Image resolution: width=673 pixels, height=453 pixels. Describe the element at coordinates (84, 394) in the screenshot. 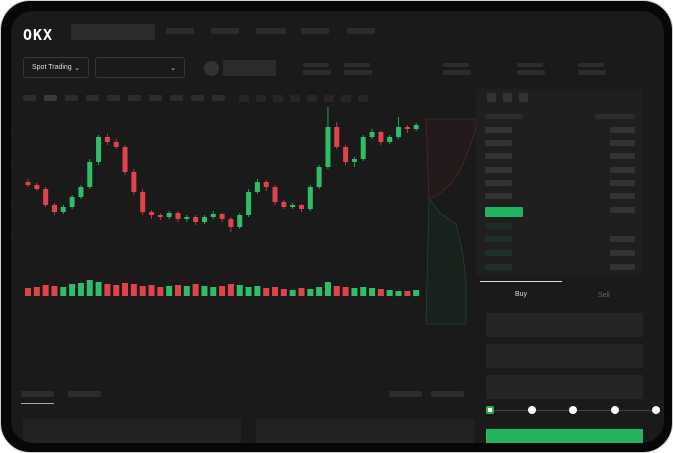

I see `tab-order-history` at that location.